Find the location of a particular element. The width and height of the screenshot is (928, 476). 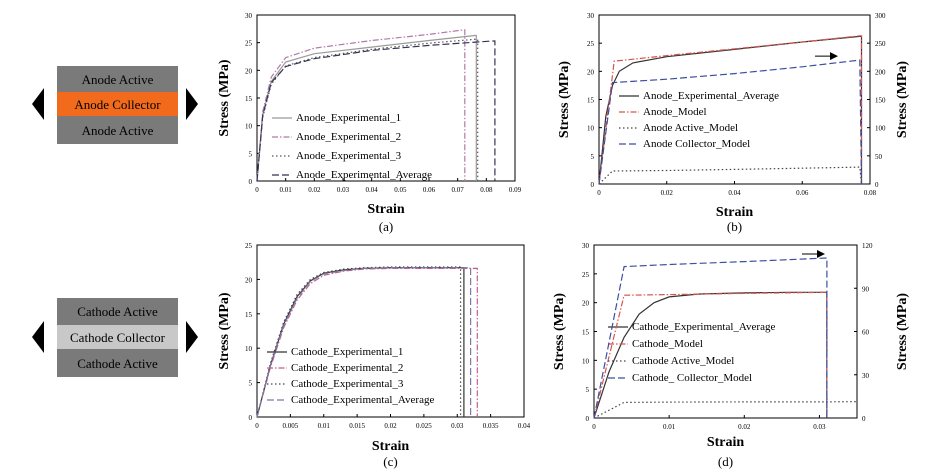

cathode-collector-label: Cathode Collector is located at coordinates (118, 337).